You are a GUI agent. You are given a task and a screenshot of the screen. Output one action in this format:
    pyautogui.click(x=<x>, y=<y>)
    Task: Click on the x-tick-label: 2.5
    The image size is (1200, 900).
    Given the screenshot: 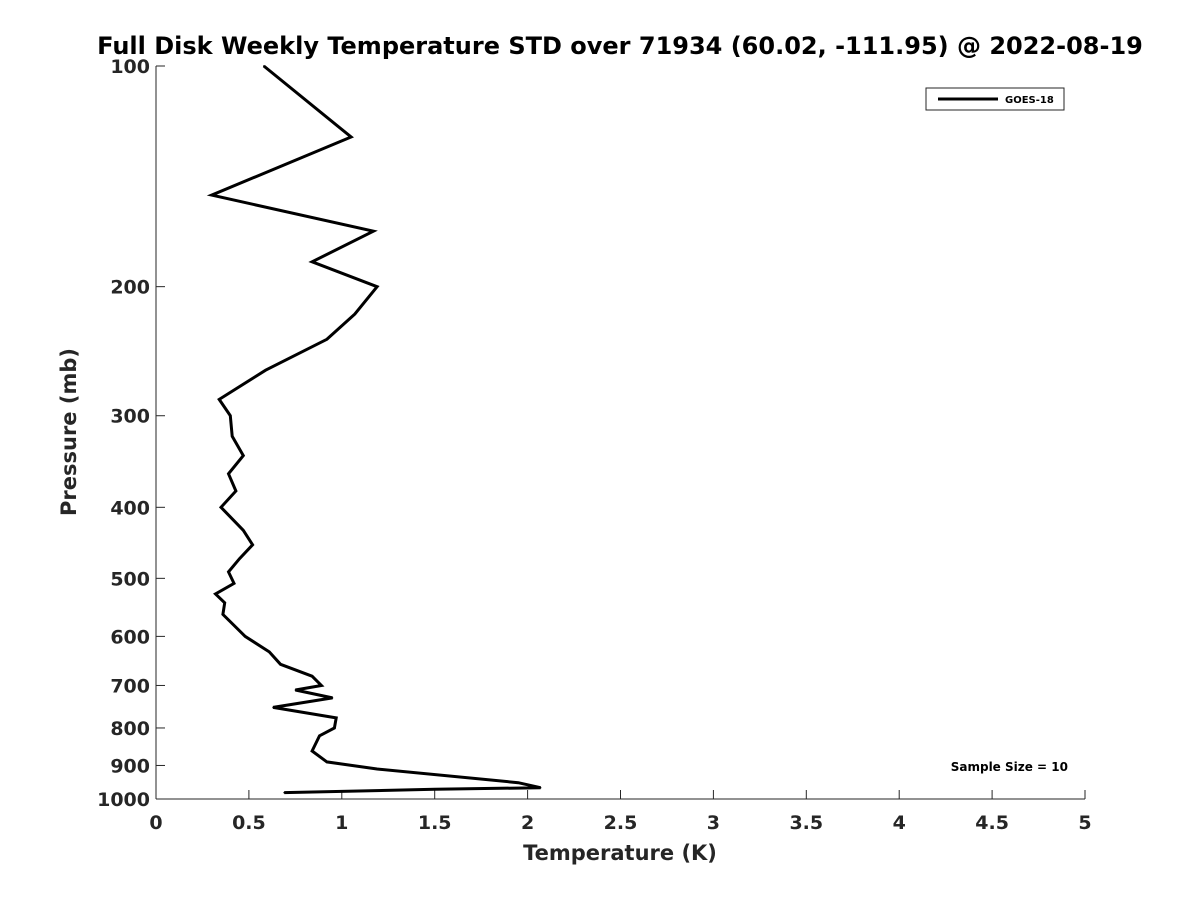 What is the action you would take?
    pyautogui.click(x=621, y=823)
    